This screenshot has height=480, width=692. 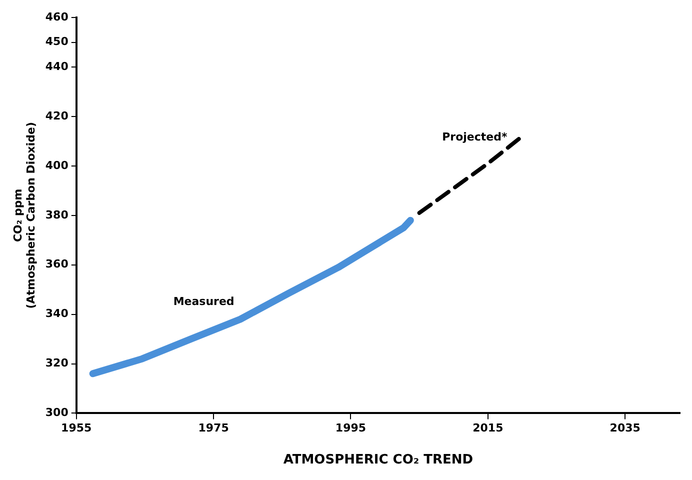 I want to click on x-tick-label: 2035, so click(x=625, y=428).